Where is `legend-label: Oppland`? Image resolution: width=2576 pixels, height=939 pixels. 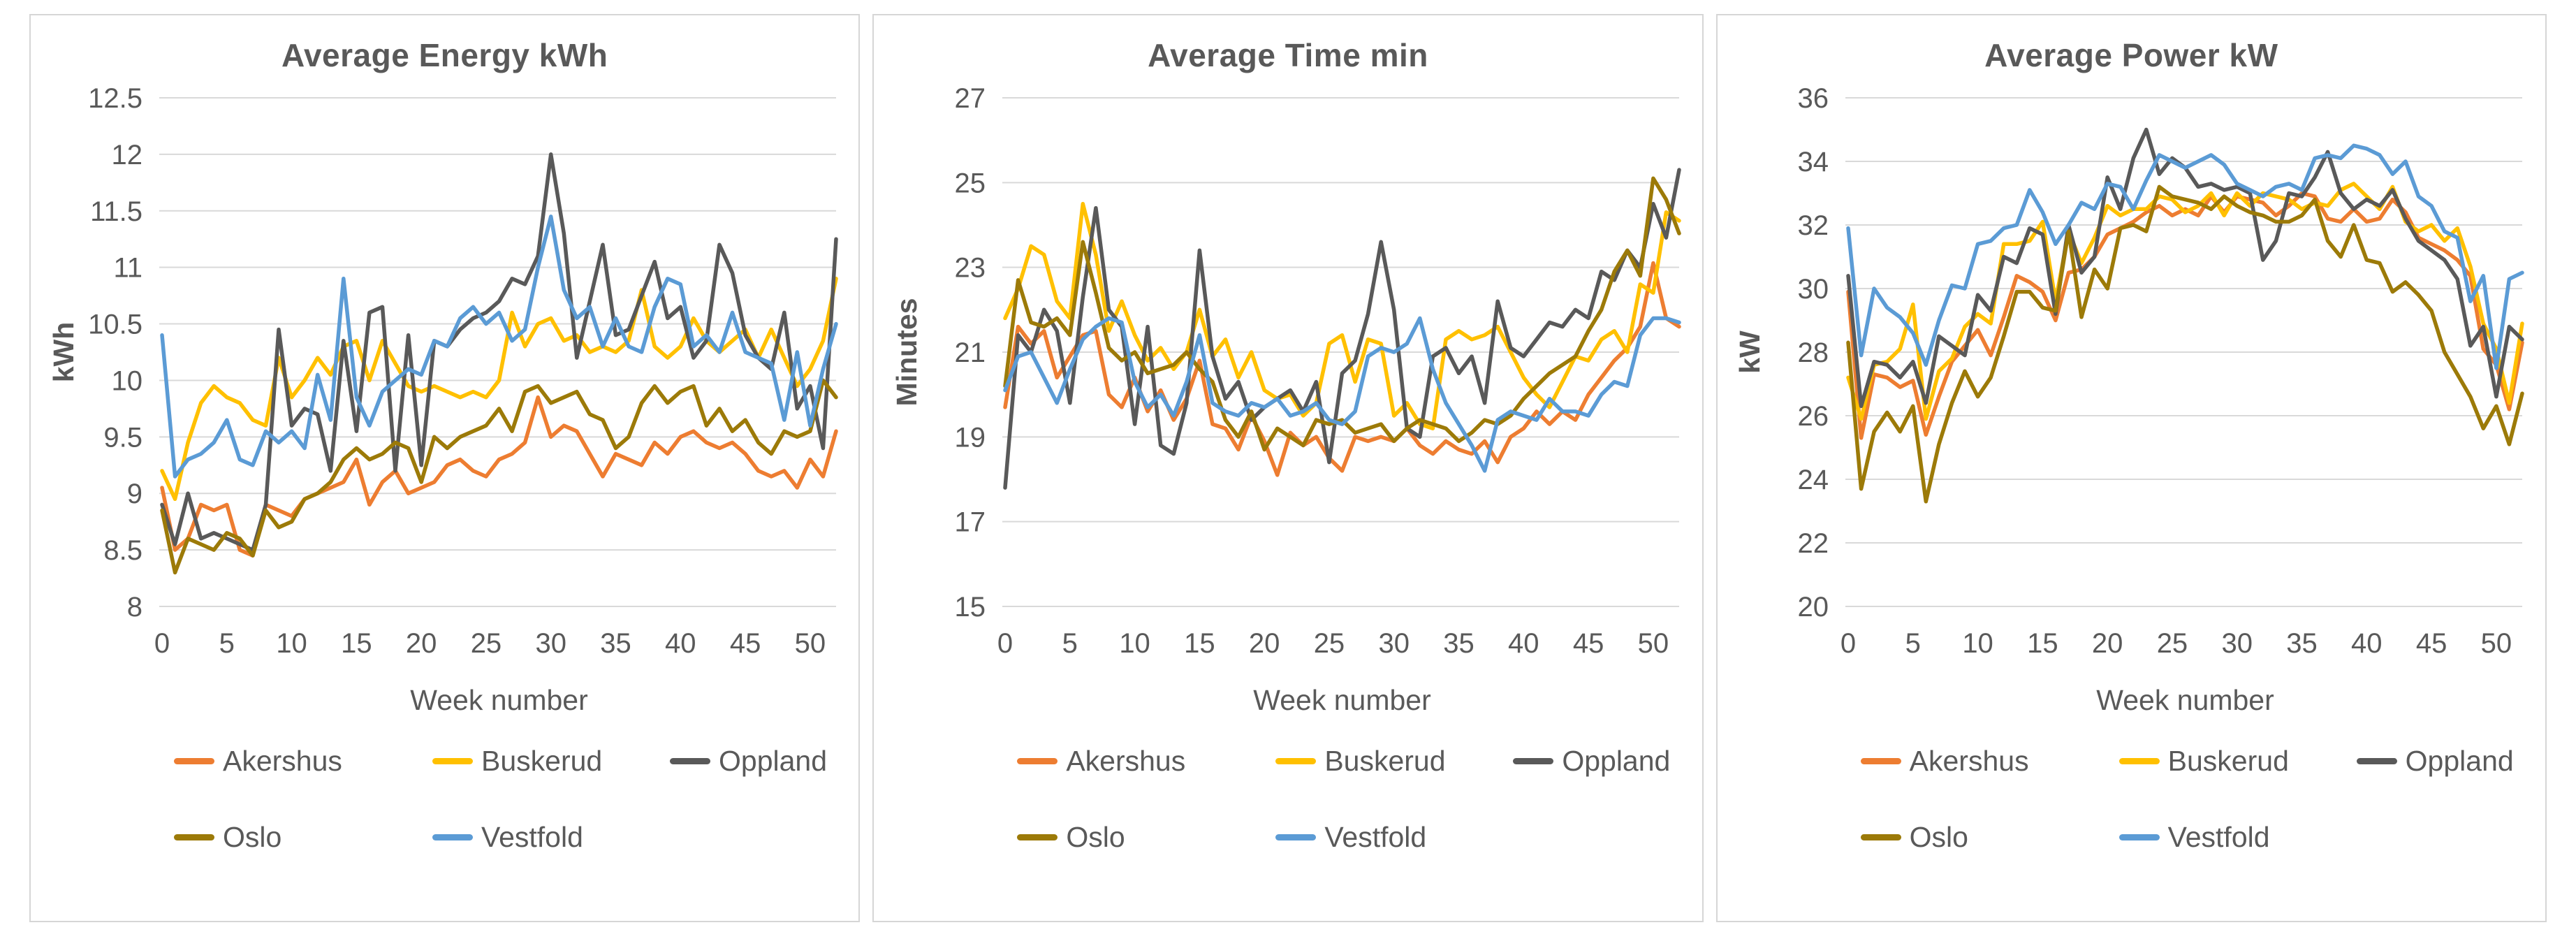 legend-label: Oppland is located at coordinates (2459, 761).